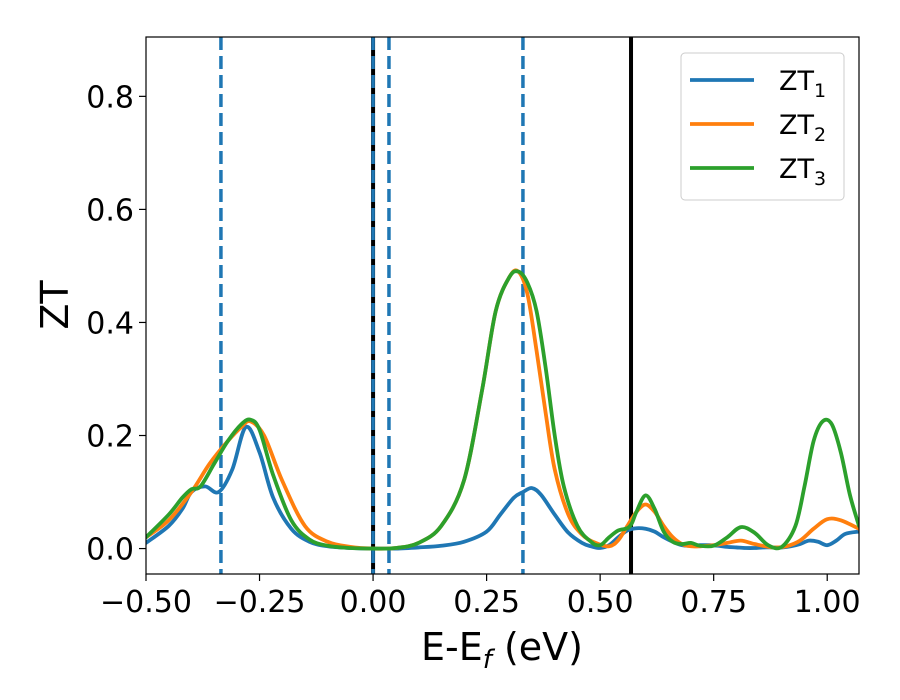 The image size is (900, 700). I want to click on y-axis-title: ZT, so click(55, 305).